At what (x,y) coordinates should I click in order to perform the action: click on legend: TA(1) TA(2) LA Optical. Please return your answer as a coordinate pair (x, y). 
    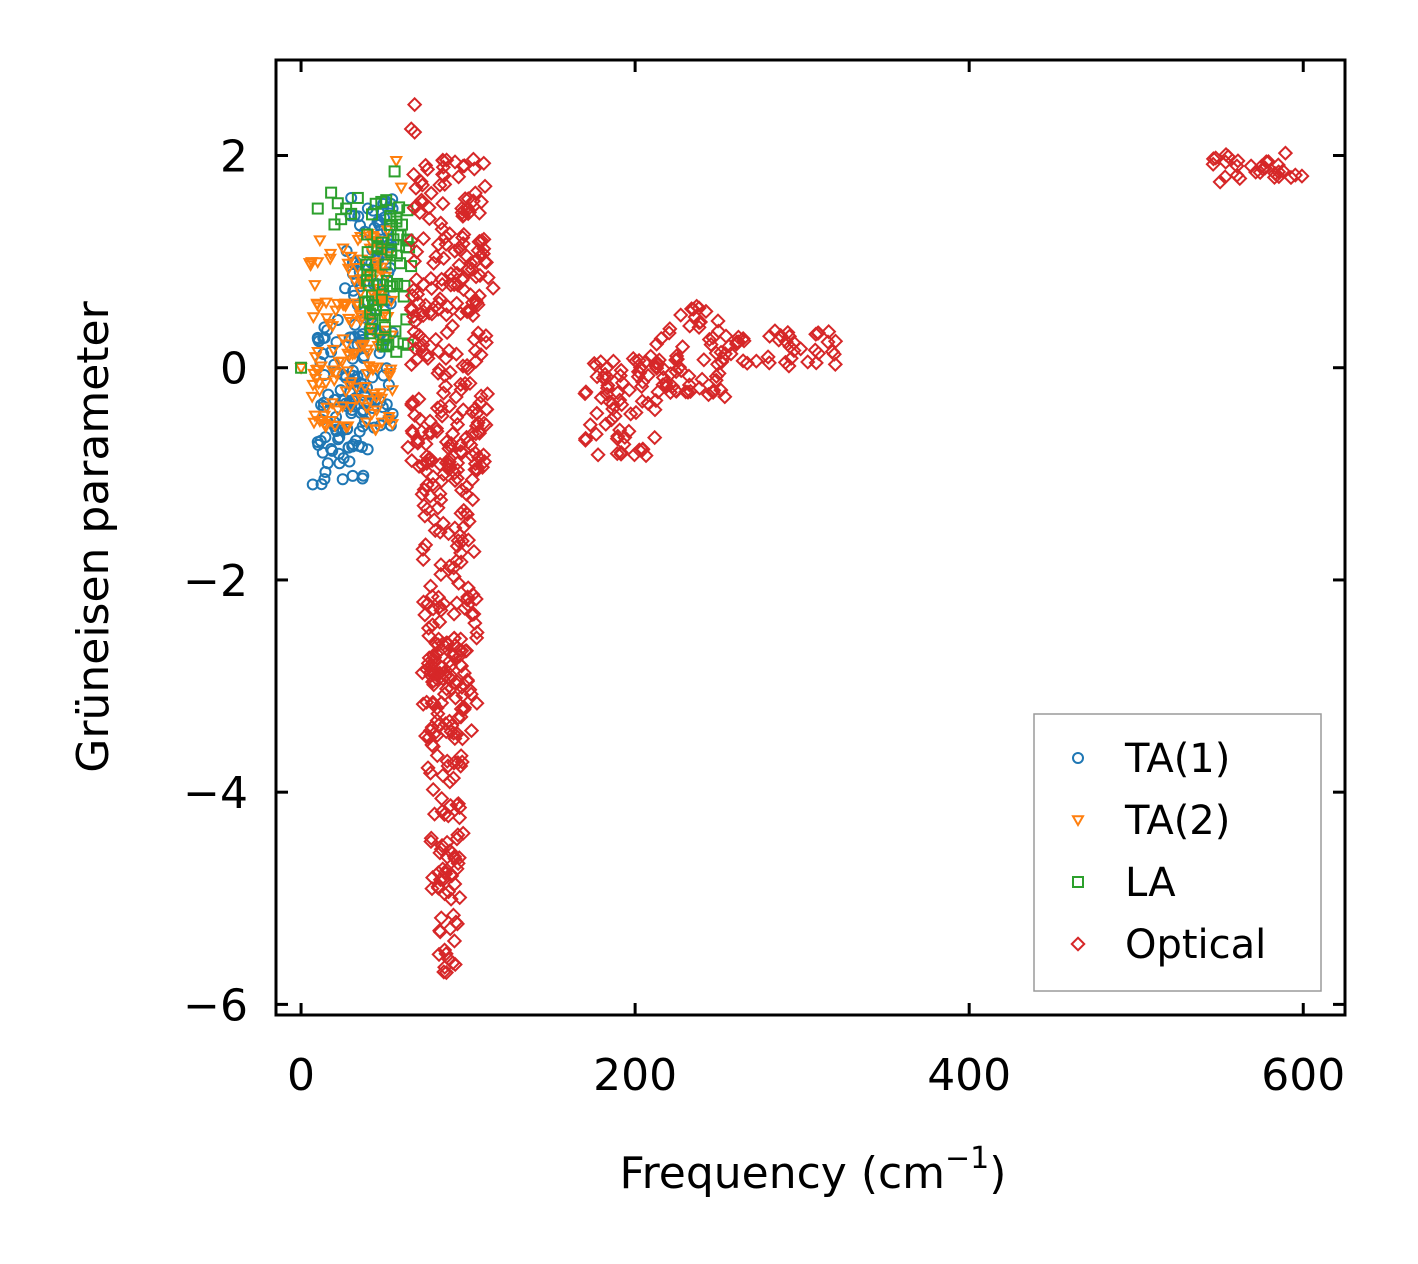
    Looking at the image, I should click on (1177, 852).